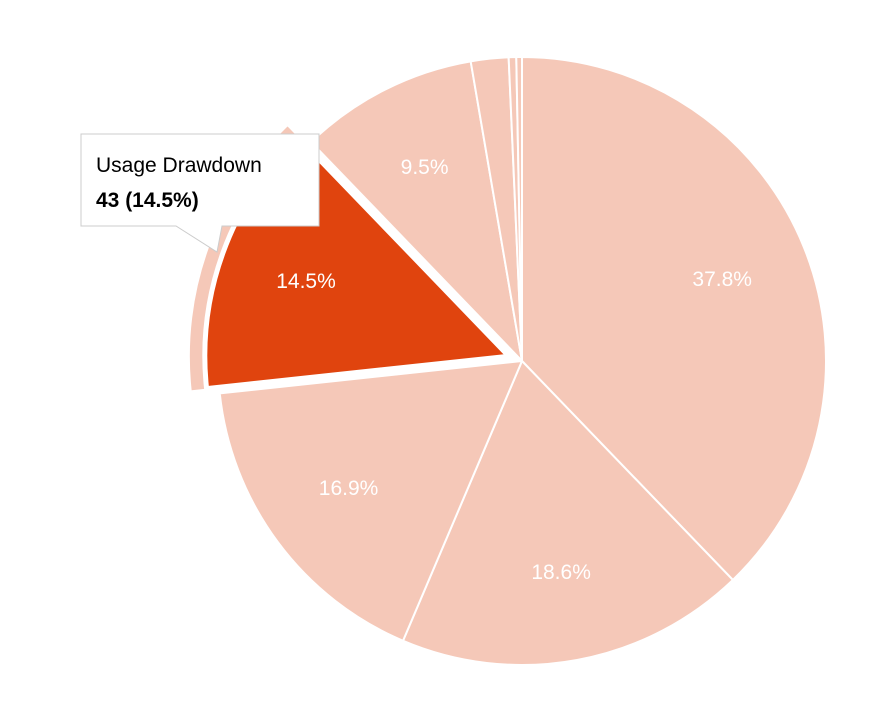 This screenshot has height=706, width=896. Describe the element at coordinates (561, 572) in the screenshot. I see `slice-label: 18.6%` at that location.